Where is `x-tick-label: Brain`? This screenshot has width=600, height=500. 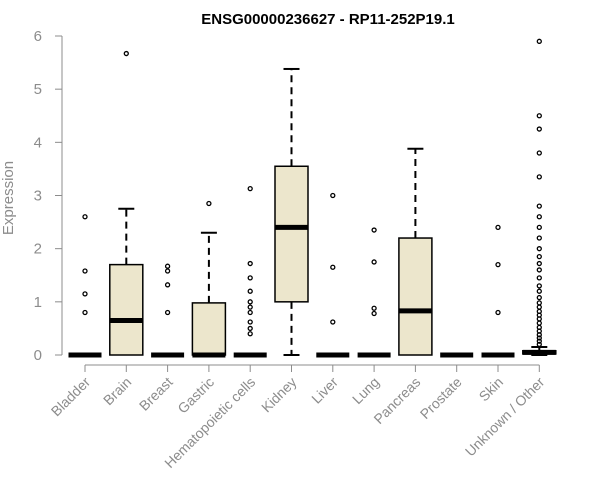
x-tick-label: Brain is located at coordinates (117, 391).